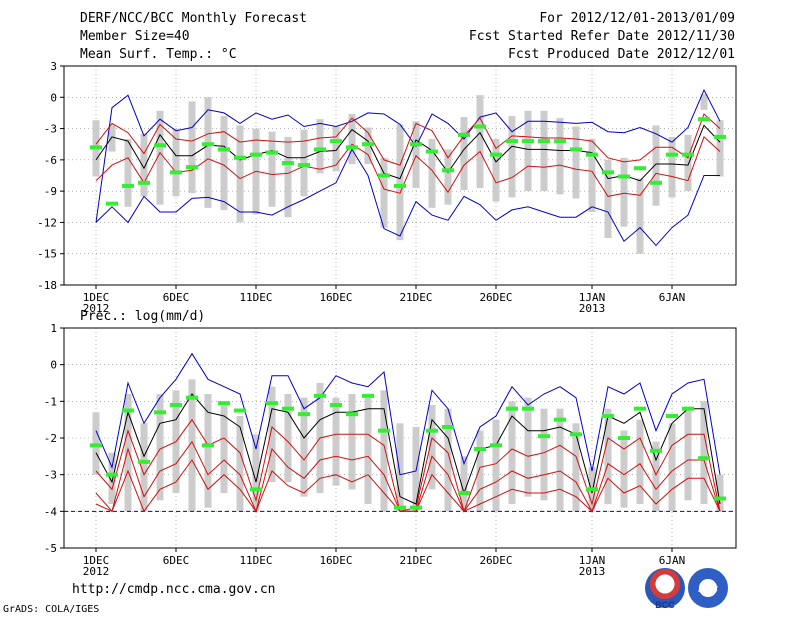 Image resolution: width=800 pixels, height=618 pixels. Describe the element at coordinates (637, 18) in the screenshot. I see `forecast-period-label: For 2012/12/01-2013/01/09` at that location.